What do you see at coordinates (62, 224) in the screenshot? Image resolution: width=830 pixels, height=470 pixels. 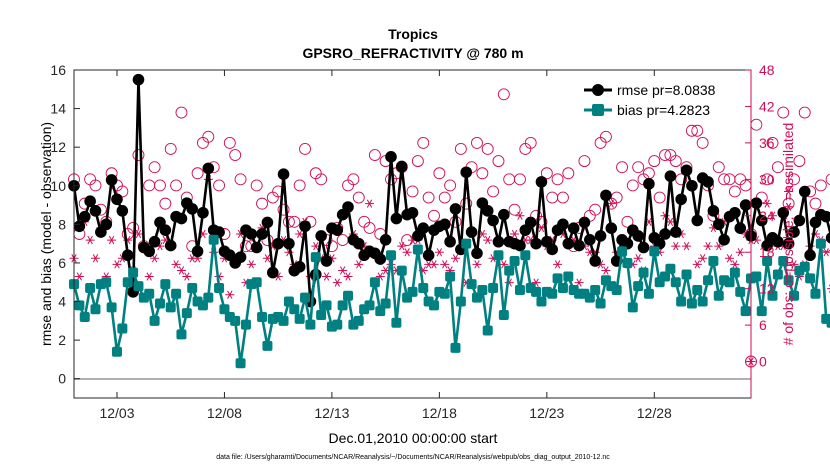 I see `y-tick-label: 8` at bounding box center [62, 224].